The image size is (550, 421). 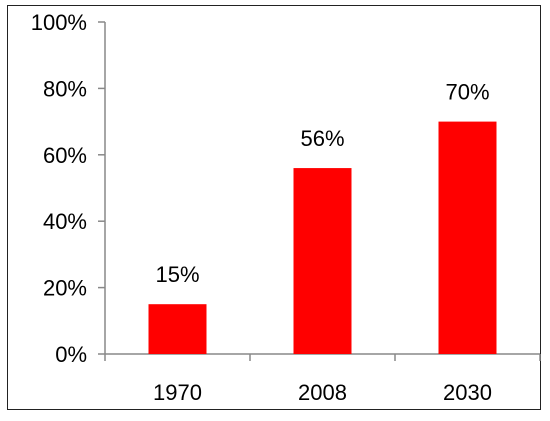 What do you see at coordinates (467, 92) in the screenshot?
I see `data-label: 70%` at bounding box center [467, 92].